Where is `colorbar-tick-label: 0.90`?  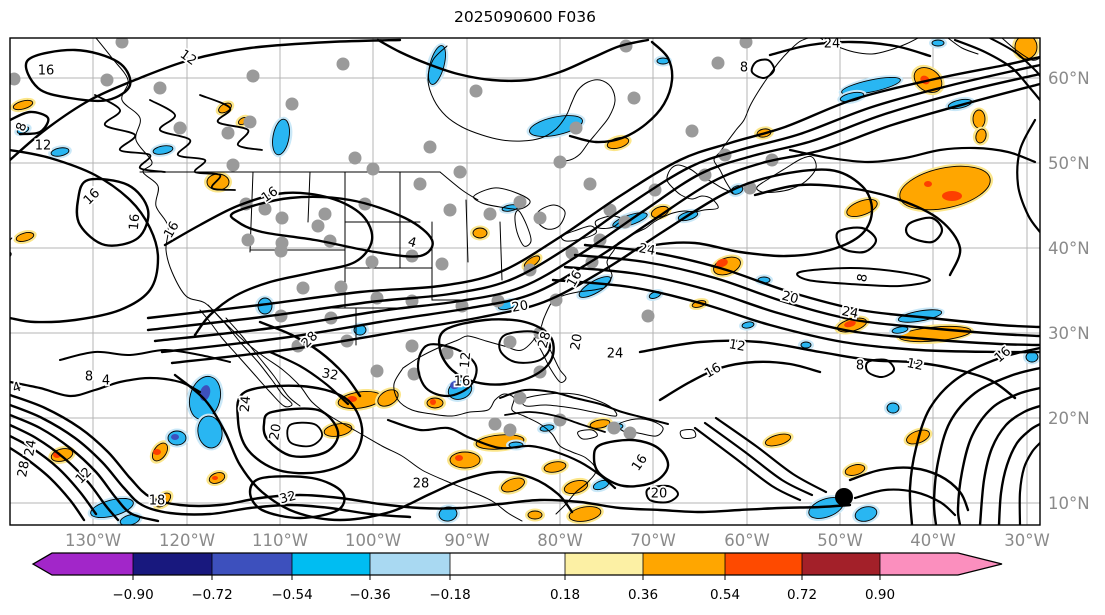
colorbar-tick-label: 0.90 is located at coordinates (880, 595).